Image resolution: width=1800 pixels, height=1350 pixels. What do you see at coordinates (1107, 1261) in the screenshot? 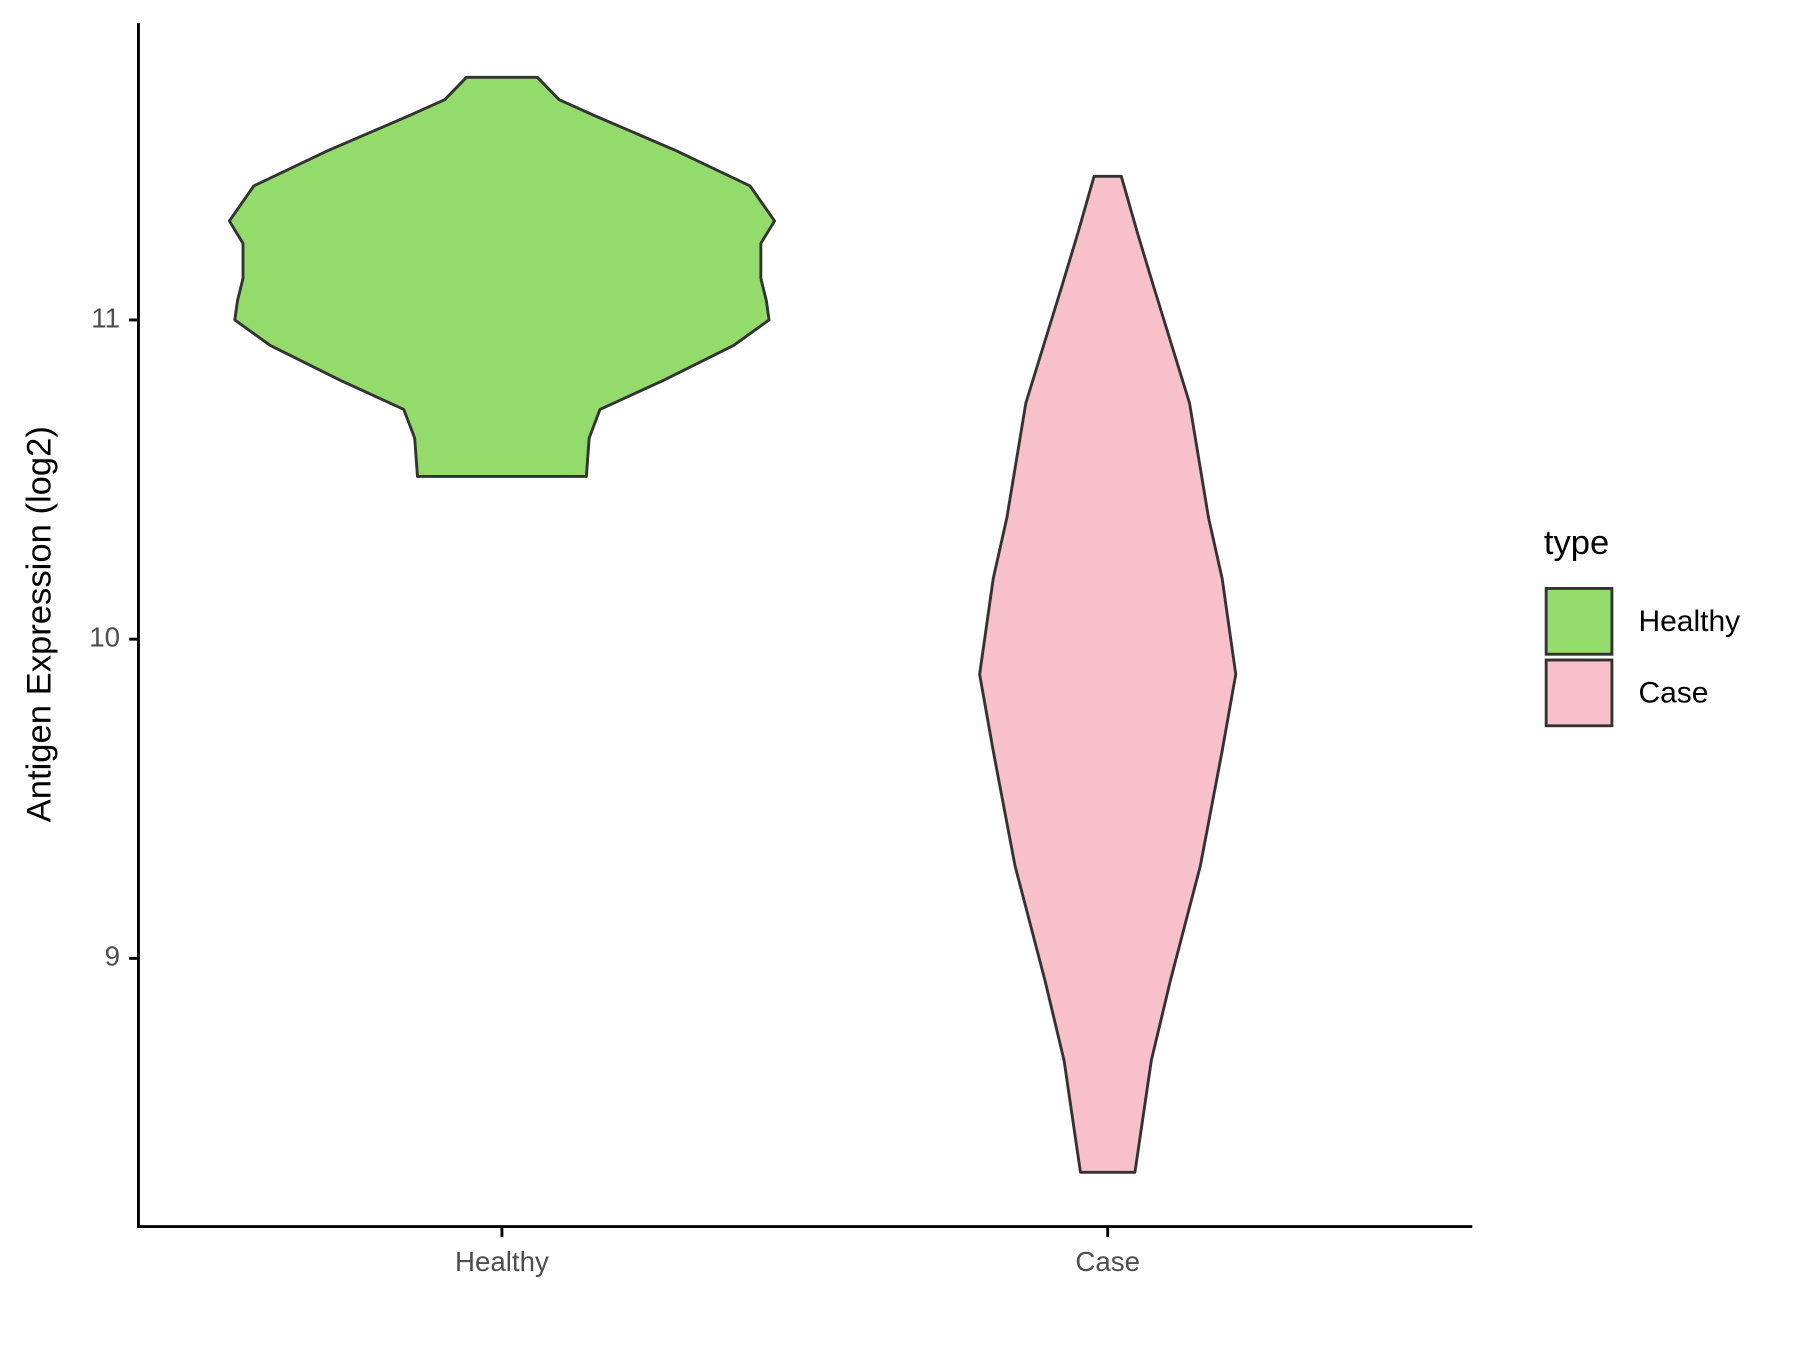
I see `x-tick-label: Case` at bounding box center [1107, 1261].